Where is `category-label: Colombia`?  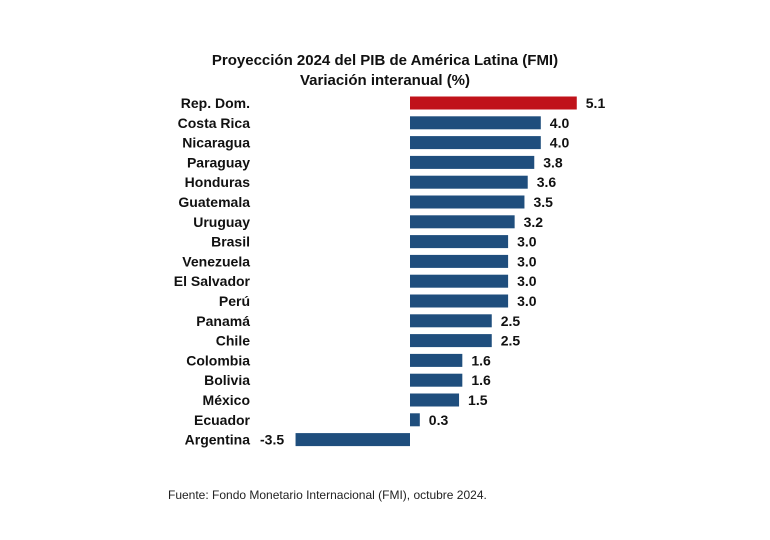
category-label: Colombia is located at coordinates (218, 360).